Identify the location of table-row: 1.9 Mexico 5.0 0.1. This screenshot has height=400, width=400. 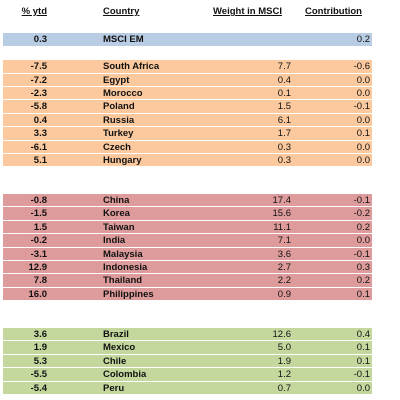
(187, 348).